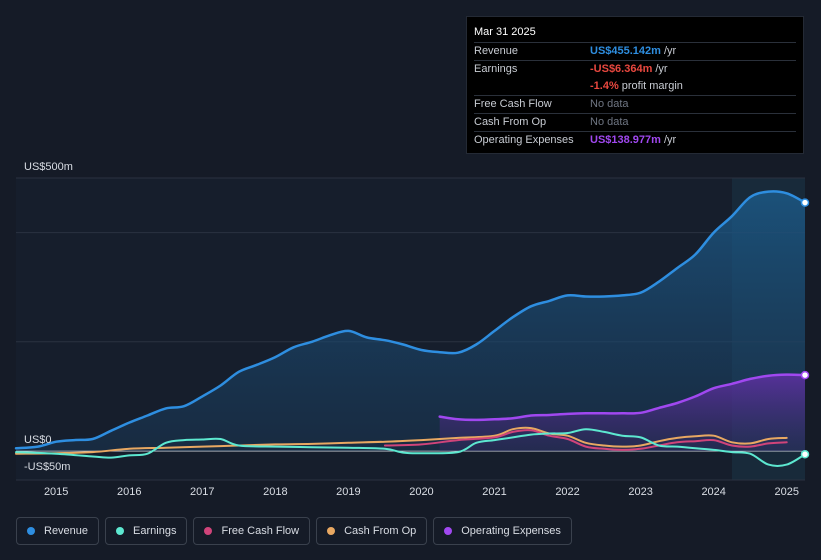 This screenshot has width=821, height=560. What do you see at coordinates (208, 531) in the screenshot?
I see `free-cash-flow-dot-icon` at bounding box center [208, 531].